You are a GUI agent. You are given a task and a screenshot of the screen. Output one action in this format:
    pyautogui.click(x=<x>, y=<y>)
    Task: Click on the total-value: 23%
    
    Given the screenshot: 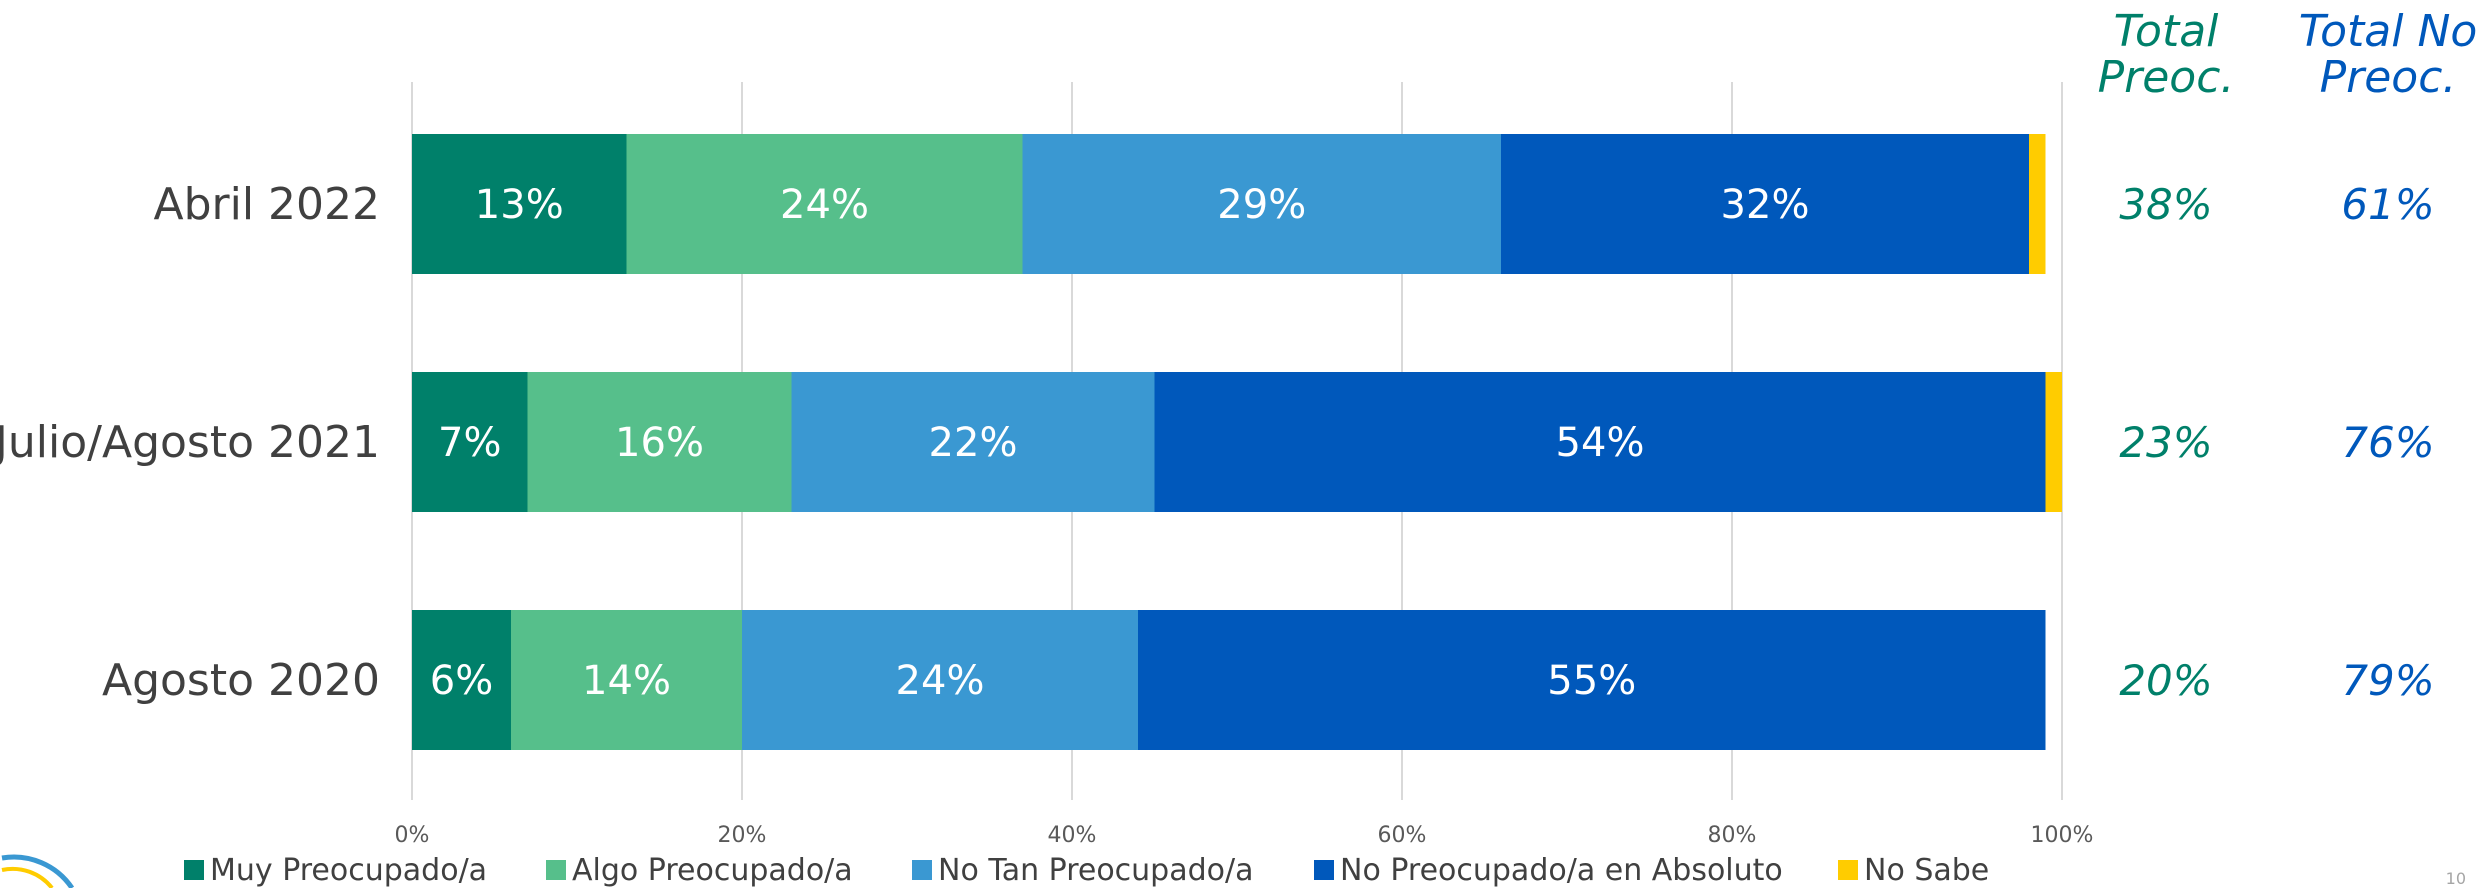 What is the action you would take?
    pyautogui.click(x=2165, y=442)
    